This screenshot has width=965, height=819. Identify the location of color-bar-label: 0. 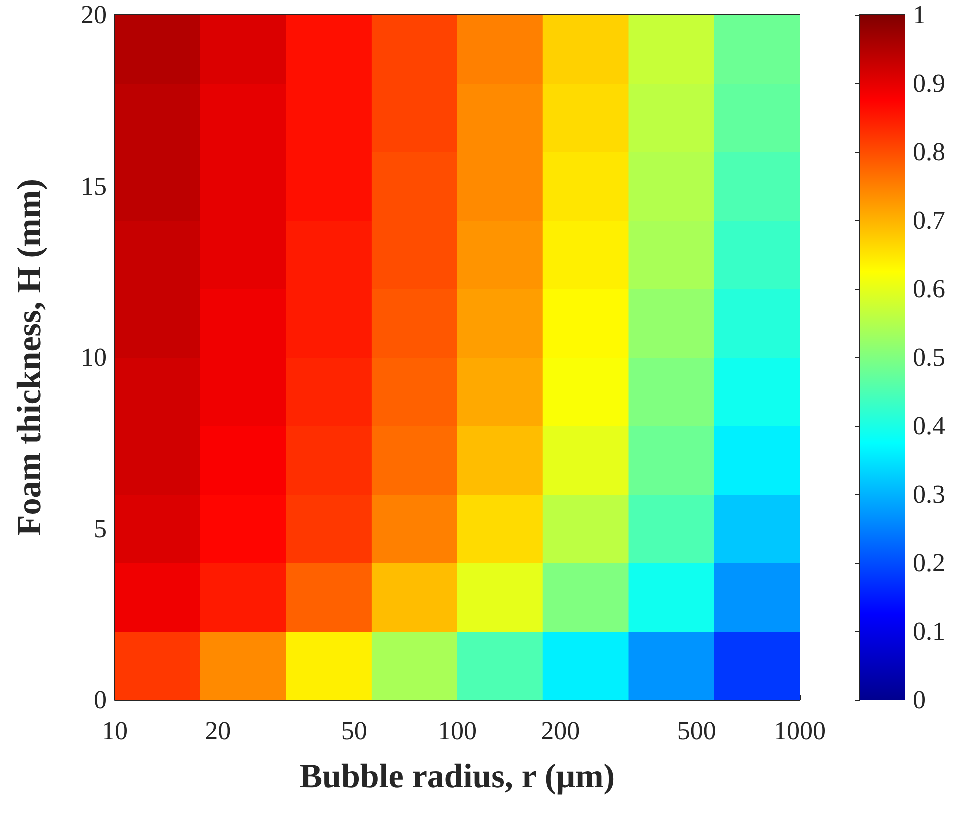
(919, 700).